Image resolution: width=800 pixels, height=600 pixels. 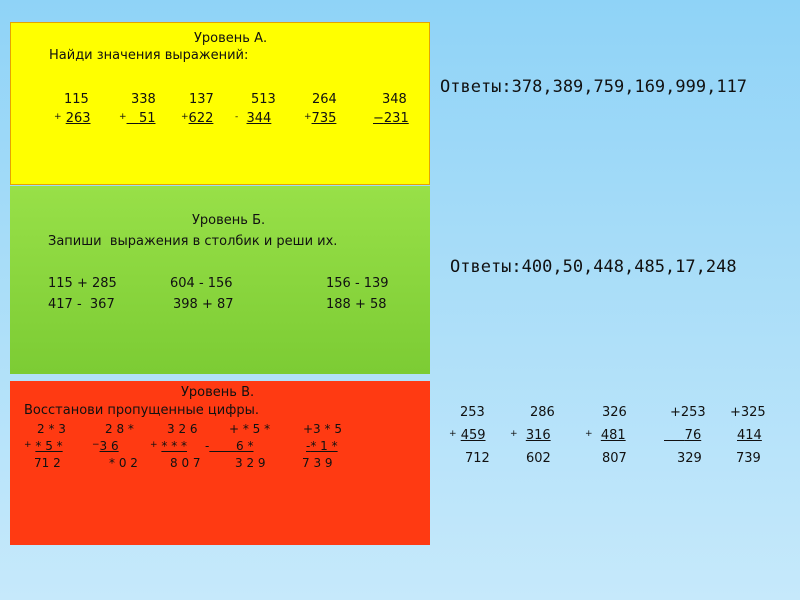 I want to click on level-a-top-1: 115, so click(x=76, y=99).